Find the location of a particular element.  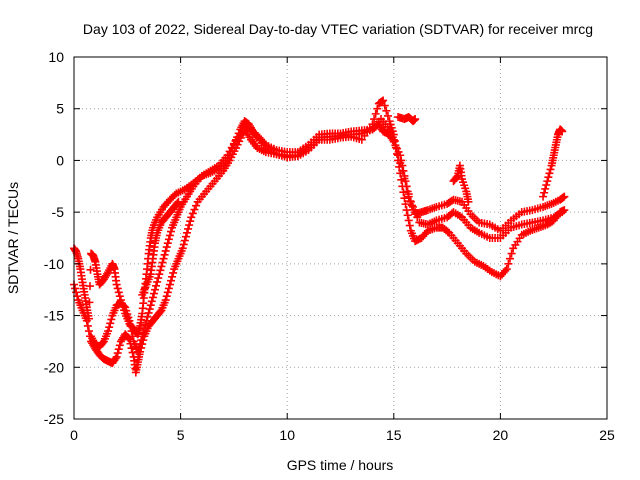

y-tick-label: 5 is located at coordinates (60, 109).